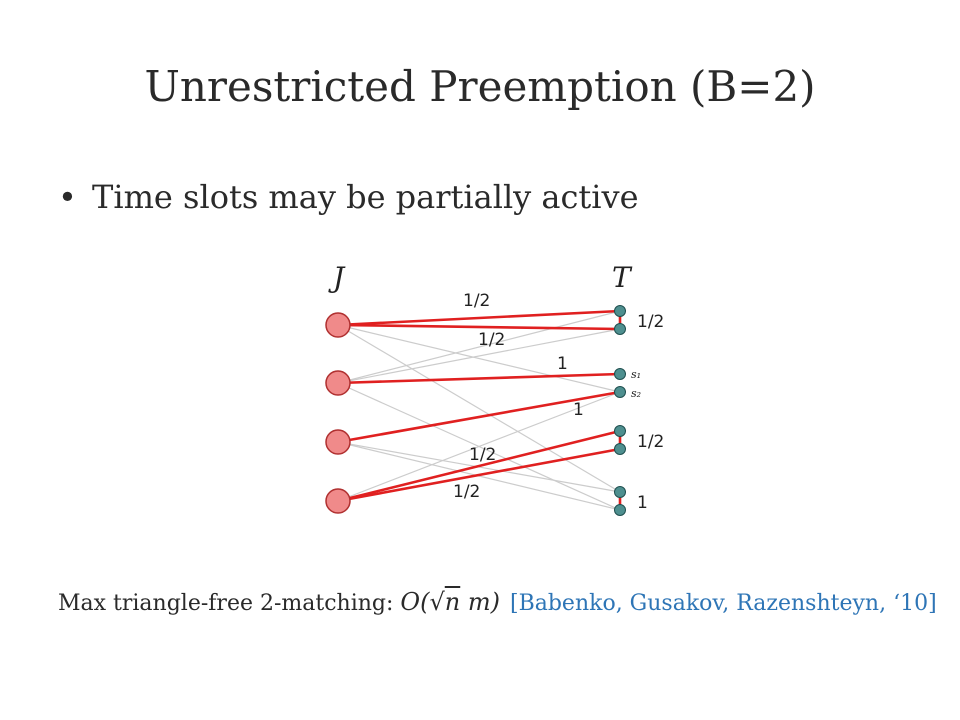 This screenshot has height=720, width=960. What do you see at coordinates (642, 503) in the screenshot?
I see `pair-weight-label: 1` at bounding box center [642, 503].